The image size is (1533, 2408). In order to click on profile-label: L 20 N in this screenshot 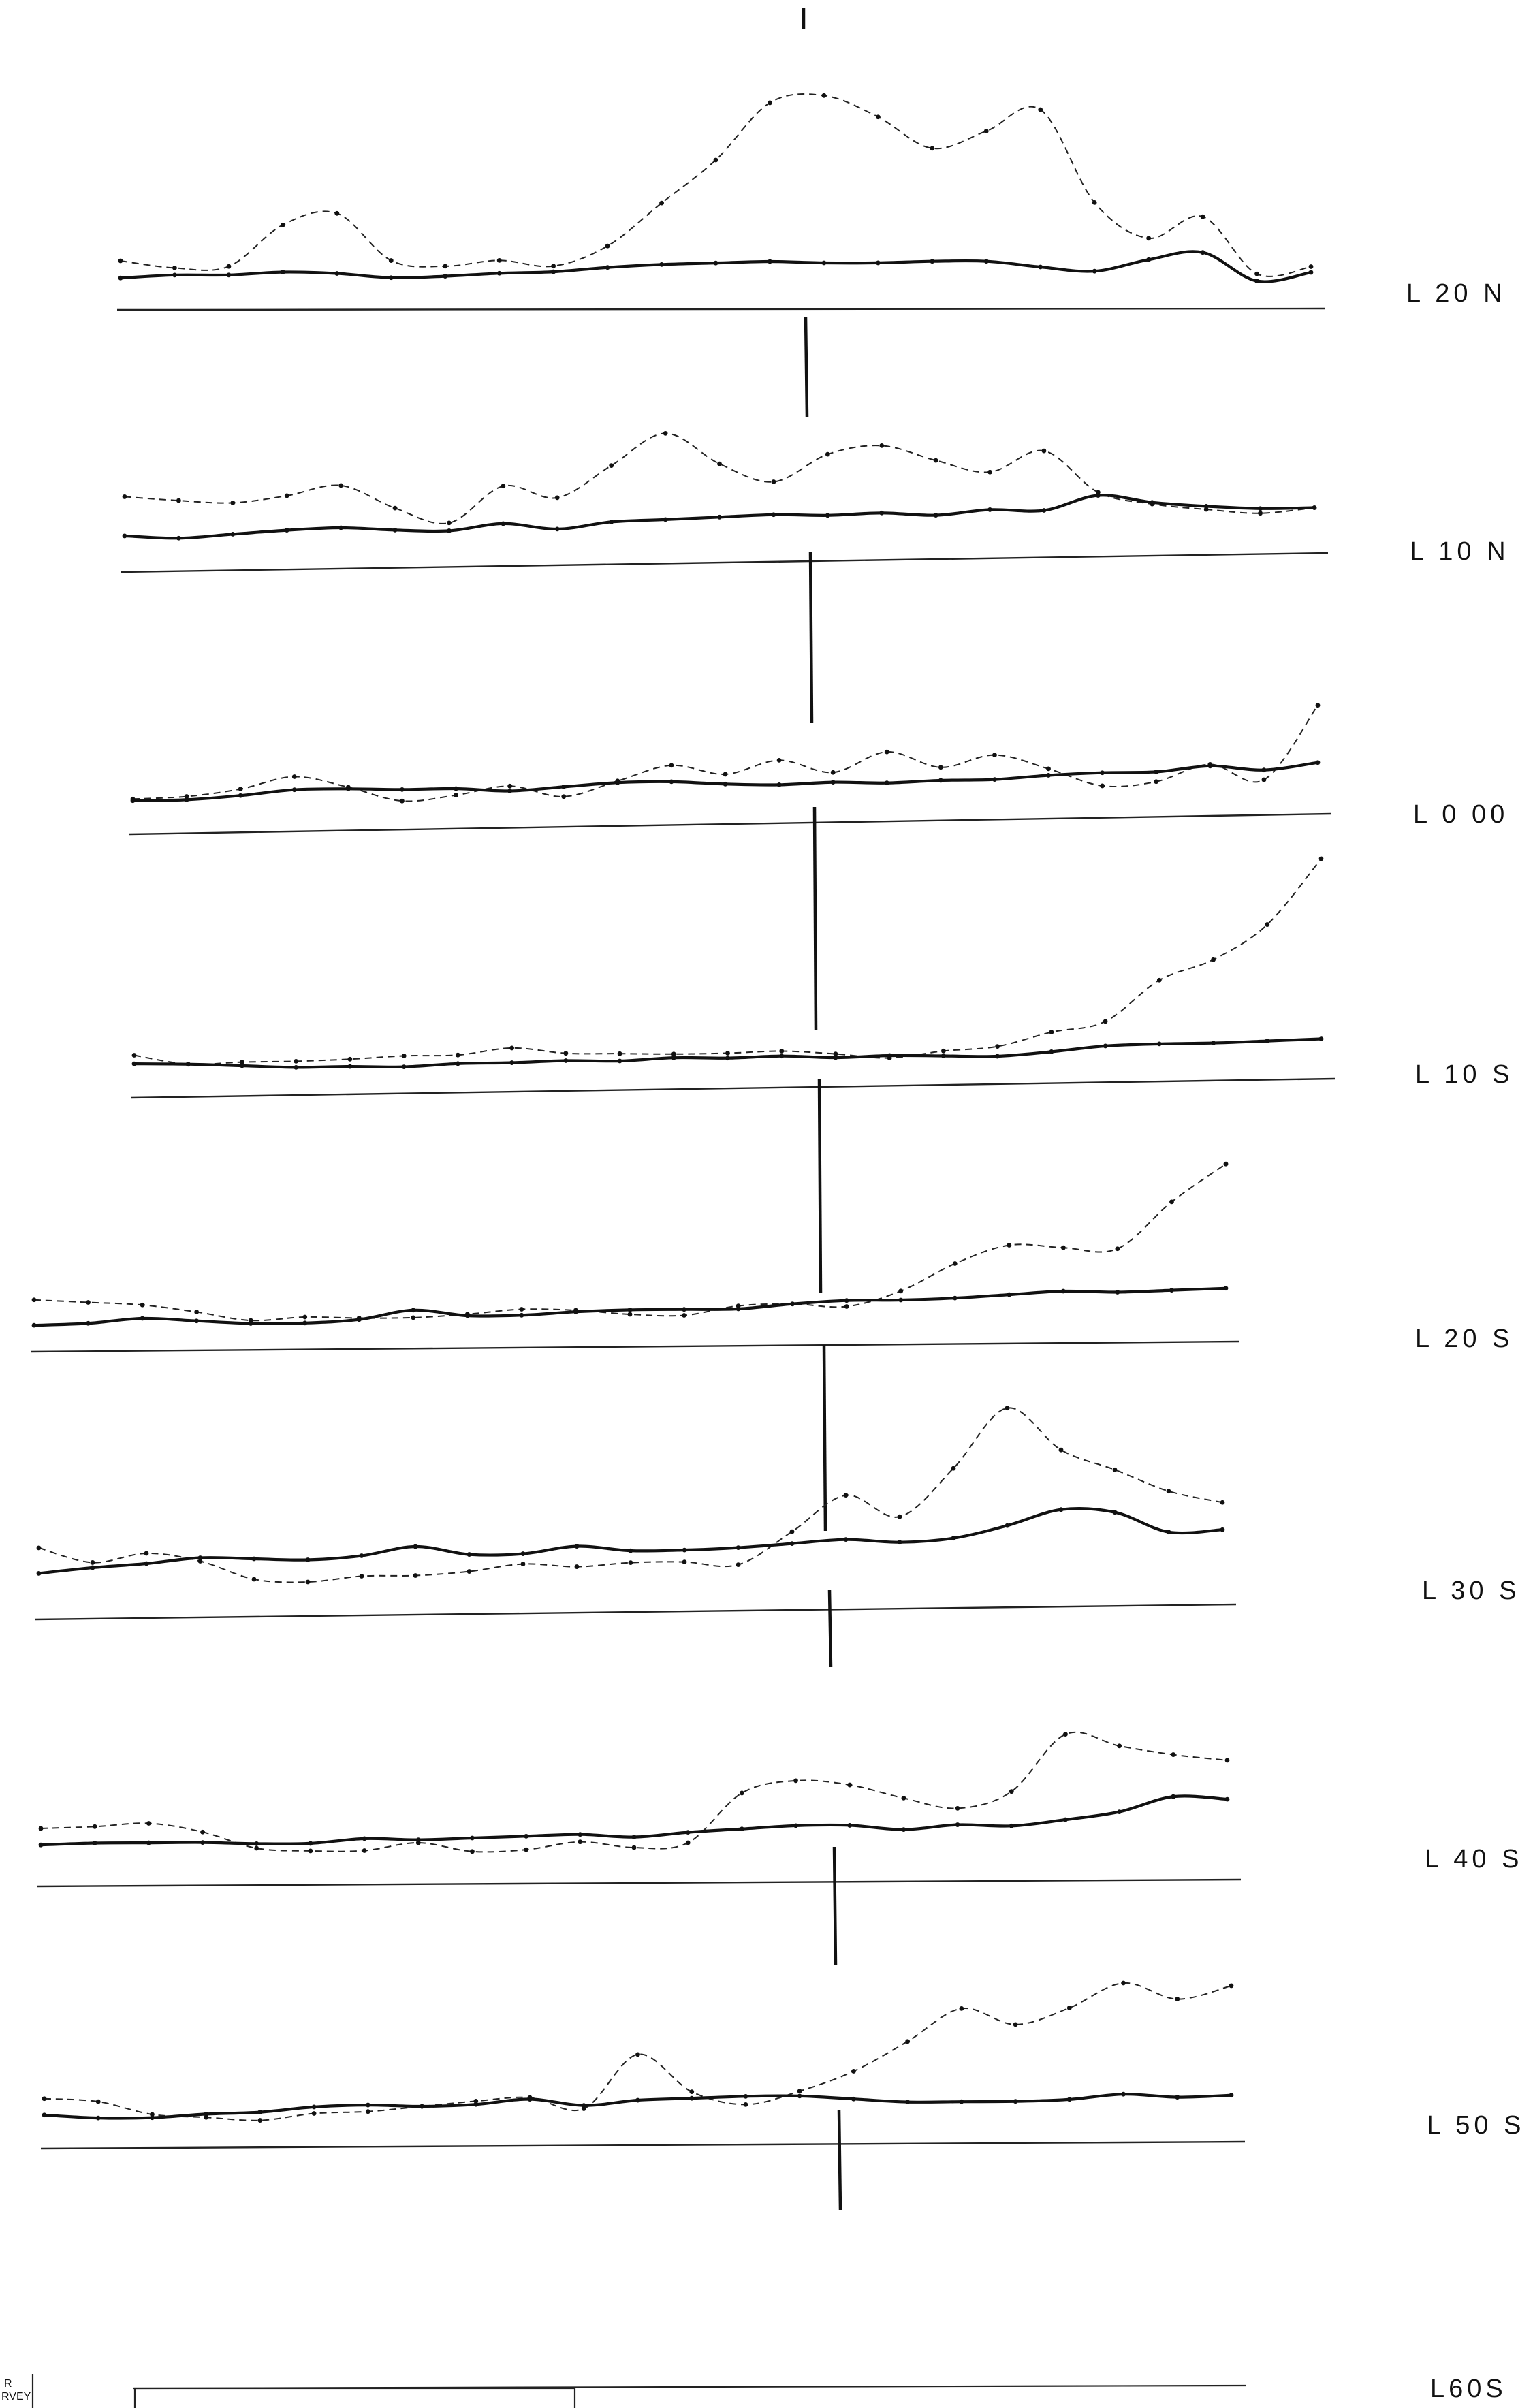, I will do `click(1456, 293)`.